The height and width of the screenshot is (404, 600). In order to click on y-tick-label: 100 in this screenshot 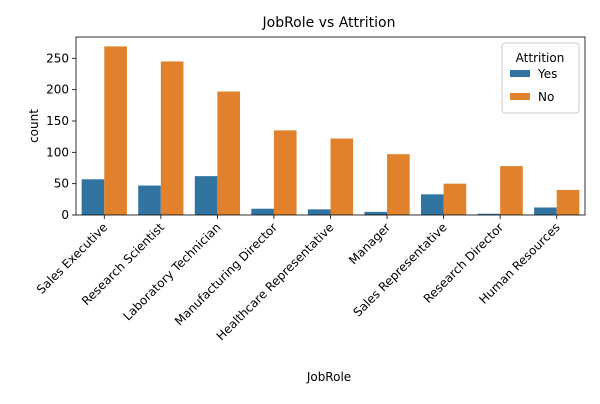, I will do `click(57, 152)`.